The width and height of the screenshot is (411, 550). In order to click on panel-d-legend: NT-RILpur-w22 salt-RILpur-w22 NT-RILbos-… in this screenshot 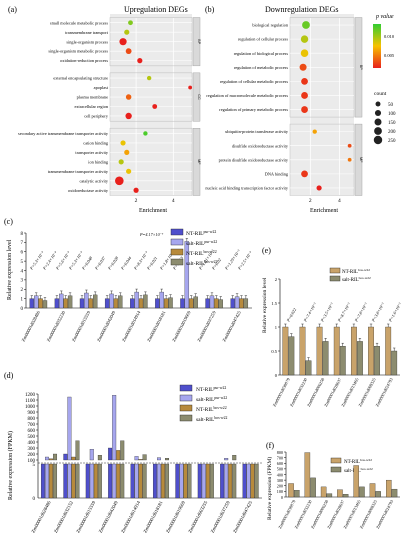, I will do `click(203, 403)`.